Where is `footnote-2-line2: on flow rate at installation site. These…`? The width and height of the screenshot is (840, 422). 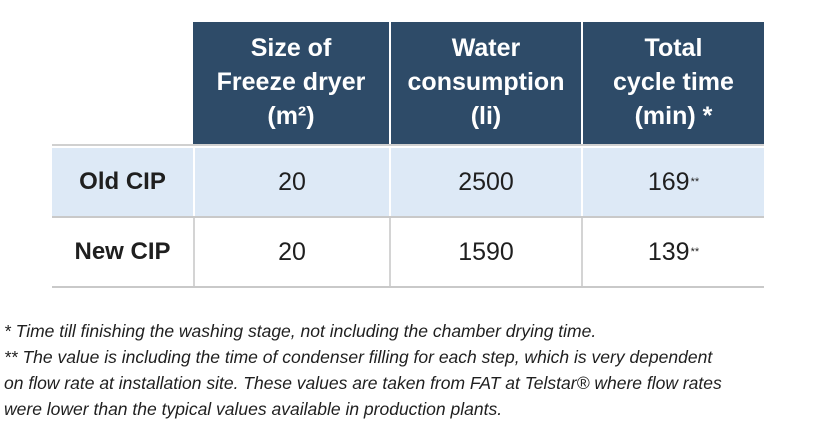
footnote-2-line2: on flow rate at installation site. These… is located at coordinates (363, 383).